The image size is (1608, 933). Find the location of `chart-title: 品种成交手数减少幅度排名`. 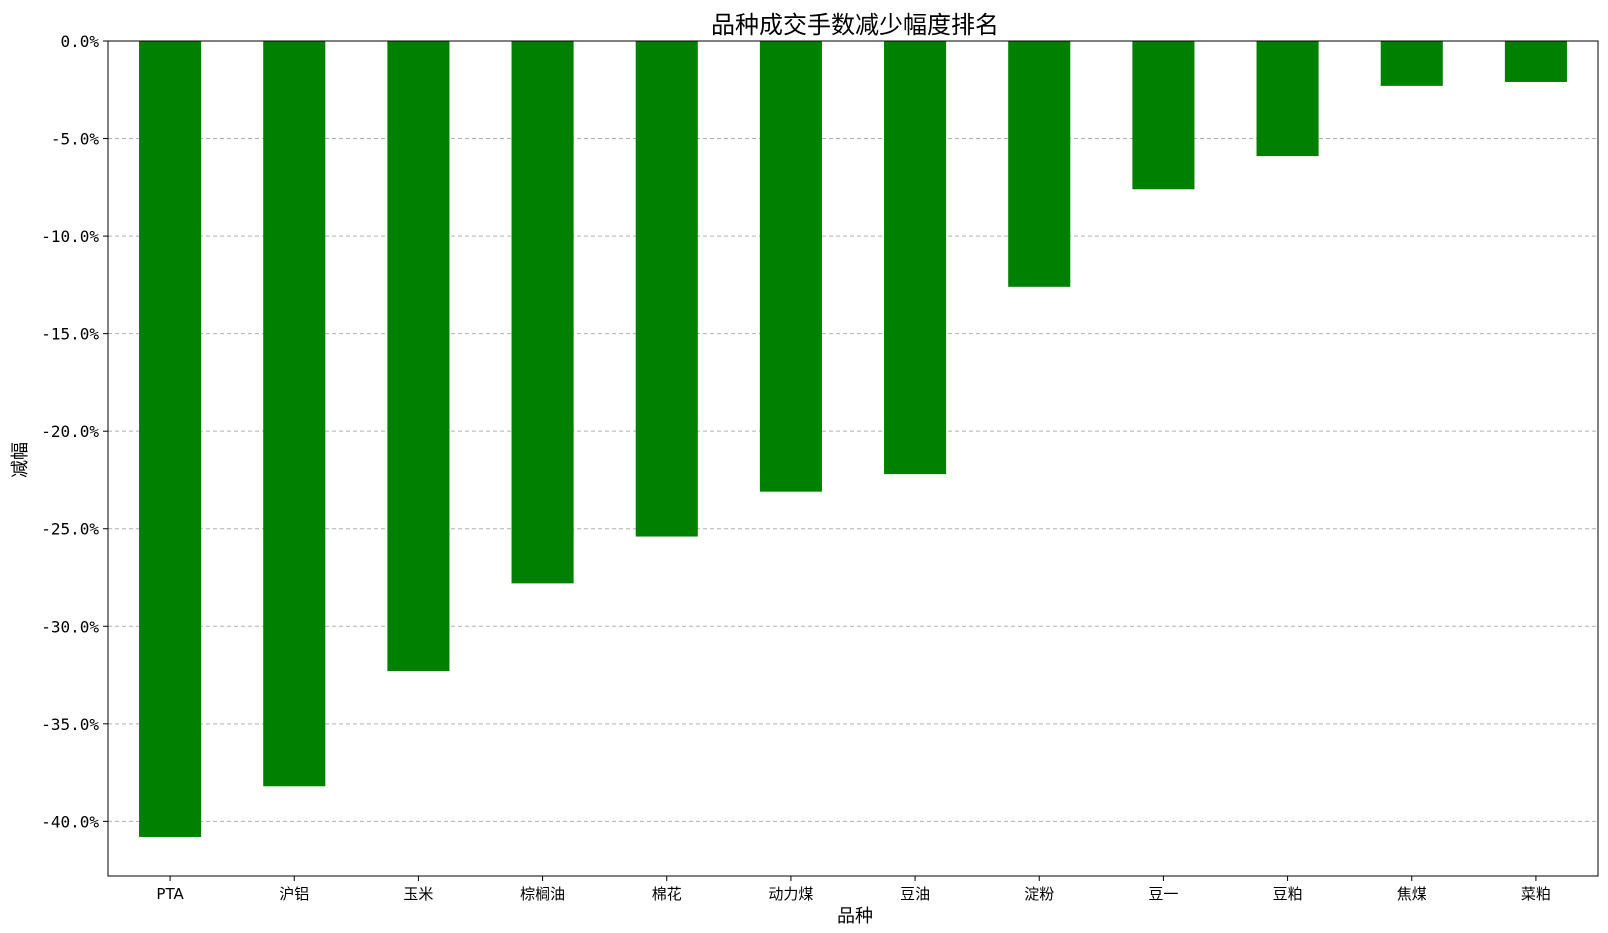

chart-title: 品种成交手数减少幅度排名 is located at coordinates (855, 25).